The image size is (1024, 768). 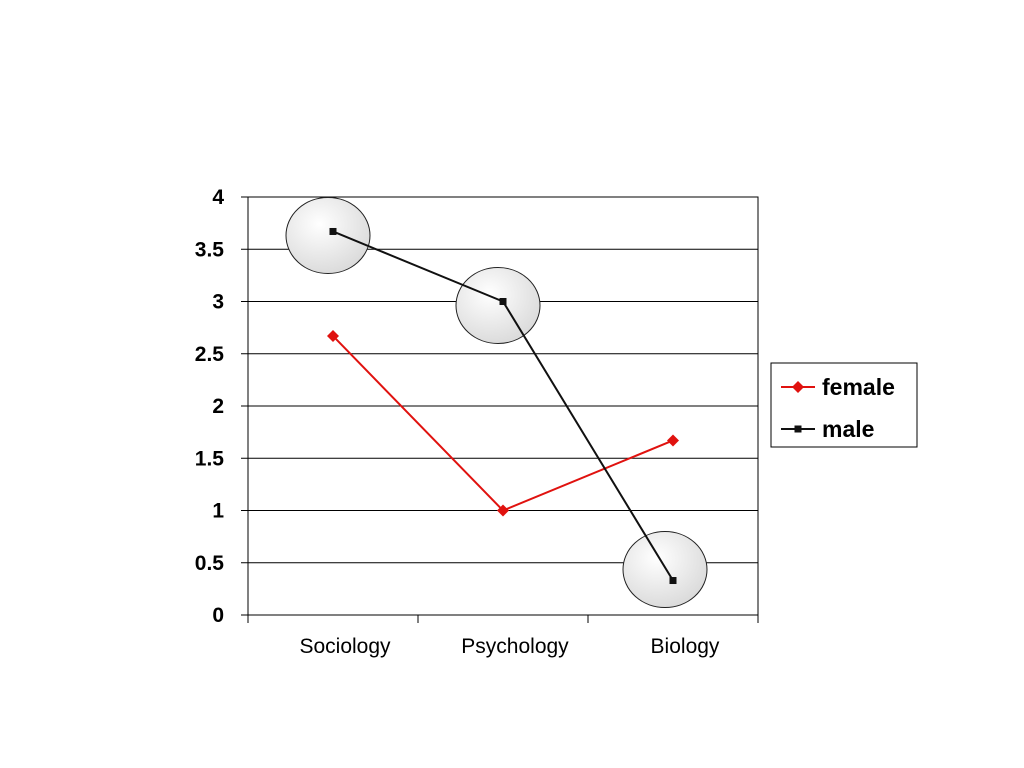 I want to click on y-tick-label: 0, so click(x=218, y=615).